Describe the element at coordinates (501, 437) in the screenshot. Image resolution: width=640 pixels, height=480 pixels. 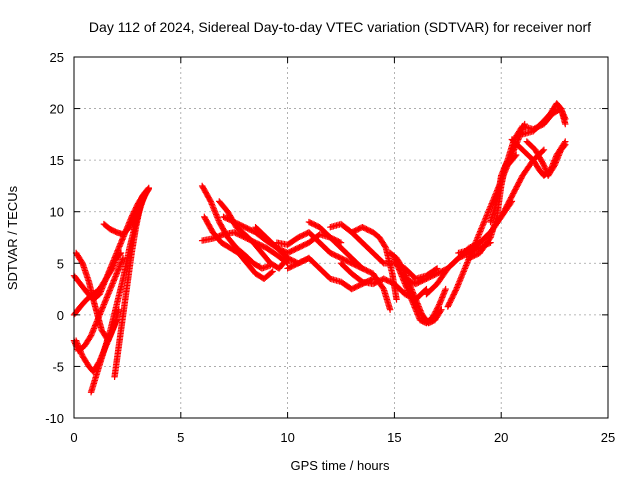
I see `x-tick-label: 20` at that location.